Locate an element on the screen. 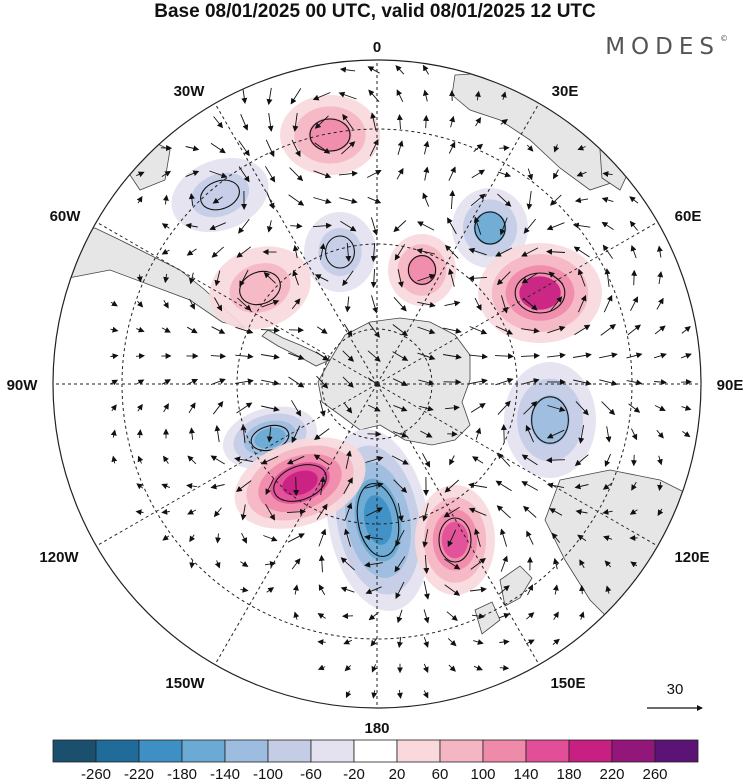 Image resolution: width=750 pixels, height=783 pixels. reference-vector: 30 is located at coordinates (675, 696).